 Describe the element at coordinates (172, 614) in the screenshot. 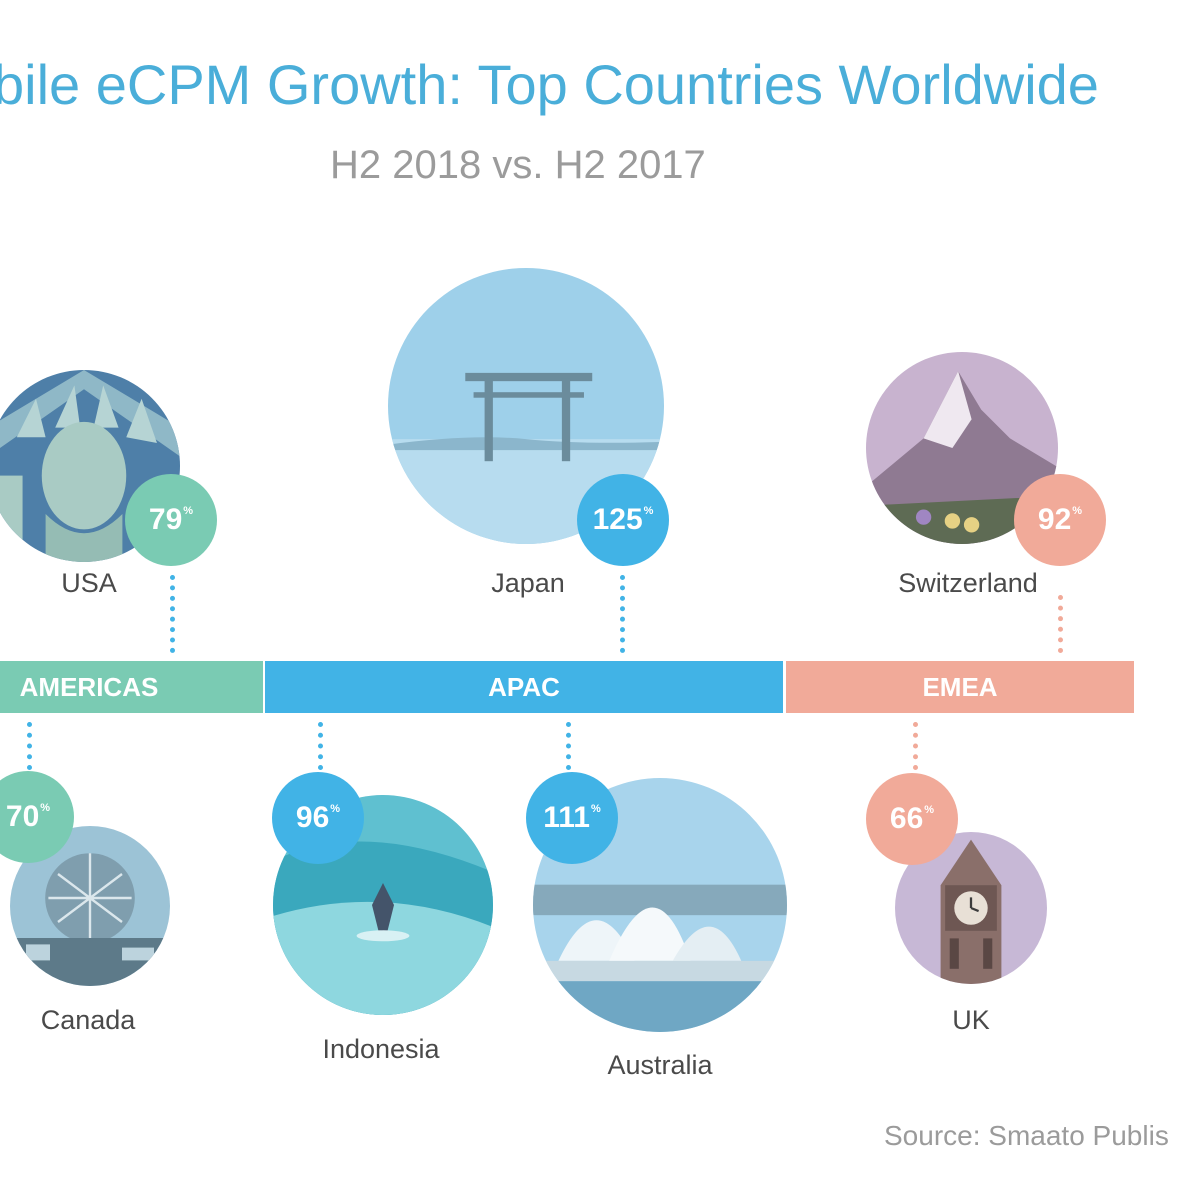

I see `connector-usa` at that location.